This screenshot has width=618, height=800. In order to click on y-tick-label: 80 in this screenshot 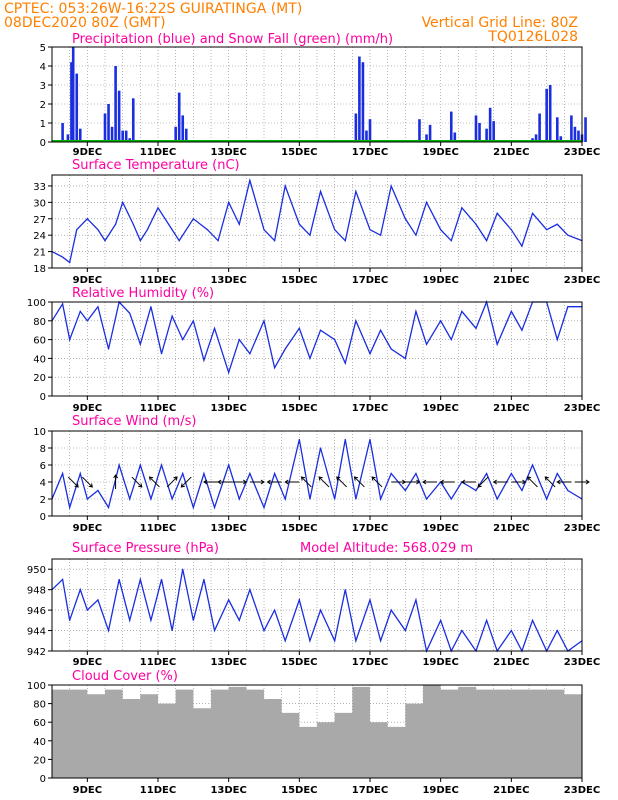, I will do `click(39, 322)`.